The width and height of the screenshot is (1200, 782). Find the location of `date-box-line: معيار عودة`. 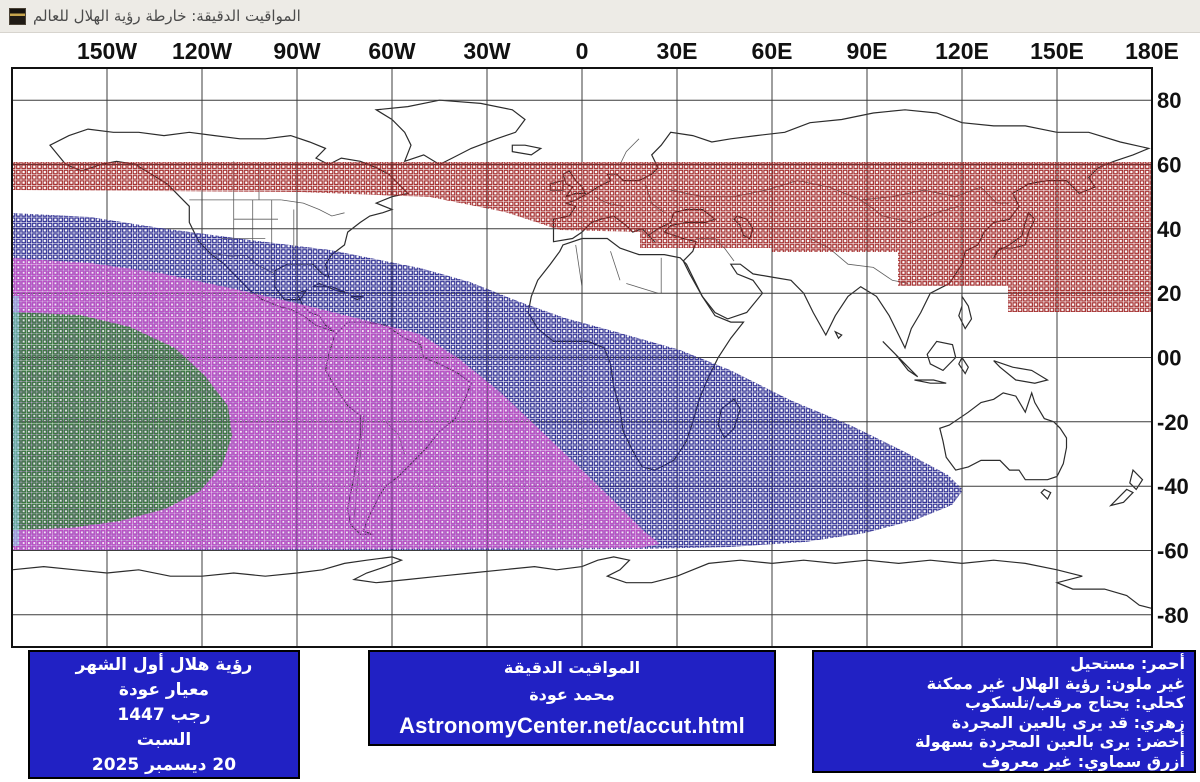

date-box-line: معيار عودة is located at coordinates (164, 690).